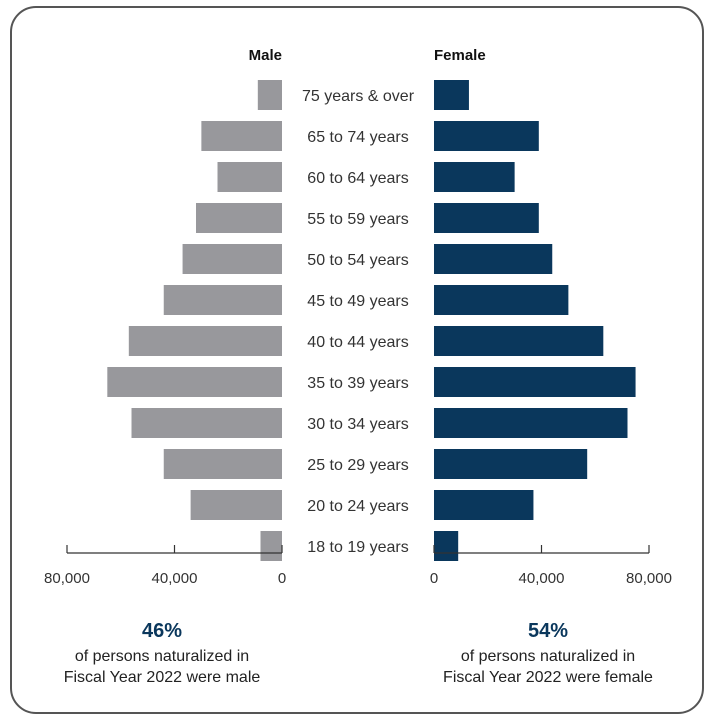 Image resolution: width=710 pixels, height=718 pixels. Describe the element at coordinates (357, 424) in the screenshot. I see `category-label: 30 to 34 years` at that location.